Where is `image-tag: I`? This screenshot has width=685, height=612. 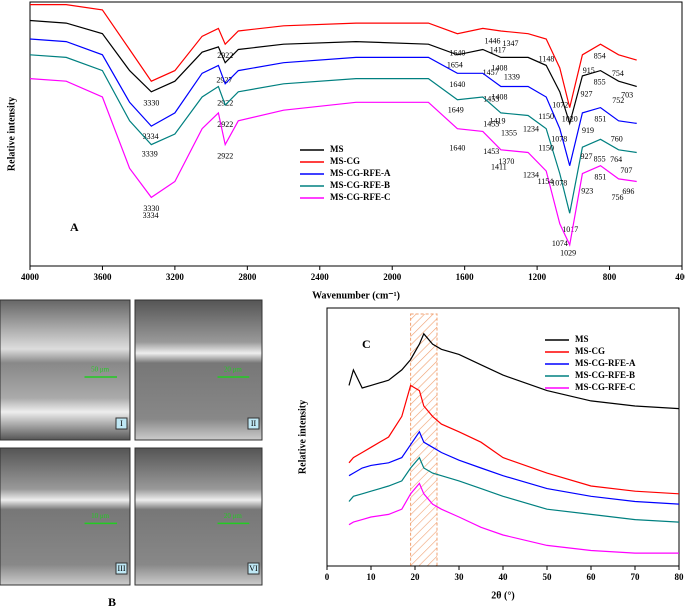 image-tag: I is located at coordinates (121, 423).